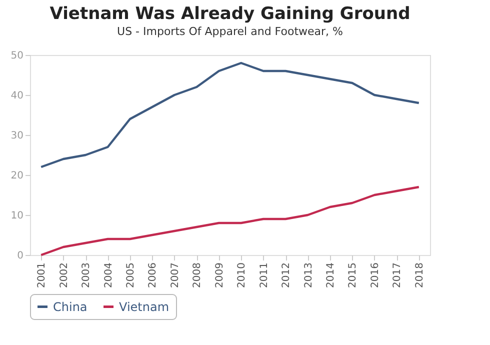  Describe the element at coordinates (17, 136) in the screenshot. I see `y-tick-label: 30` at that location.